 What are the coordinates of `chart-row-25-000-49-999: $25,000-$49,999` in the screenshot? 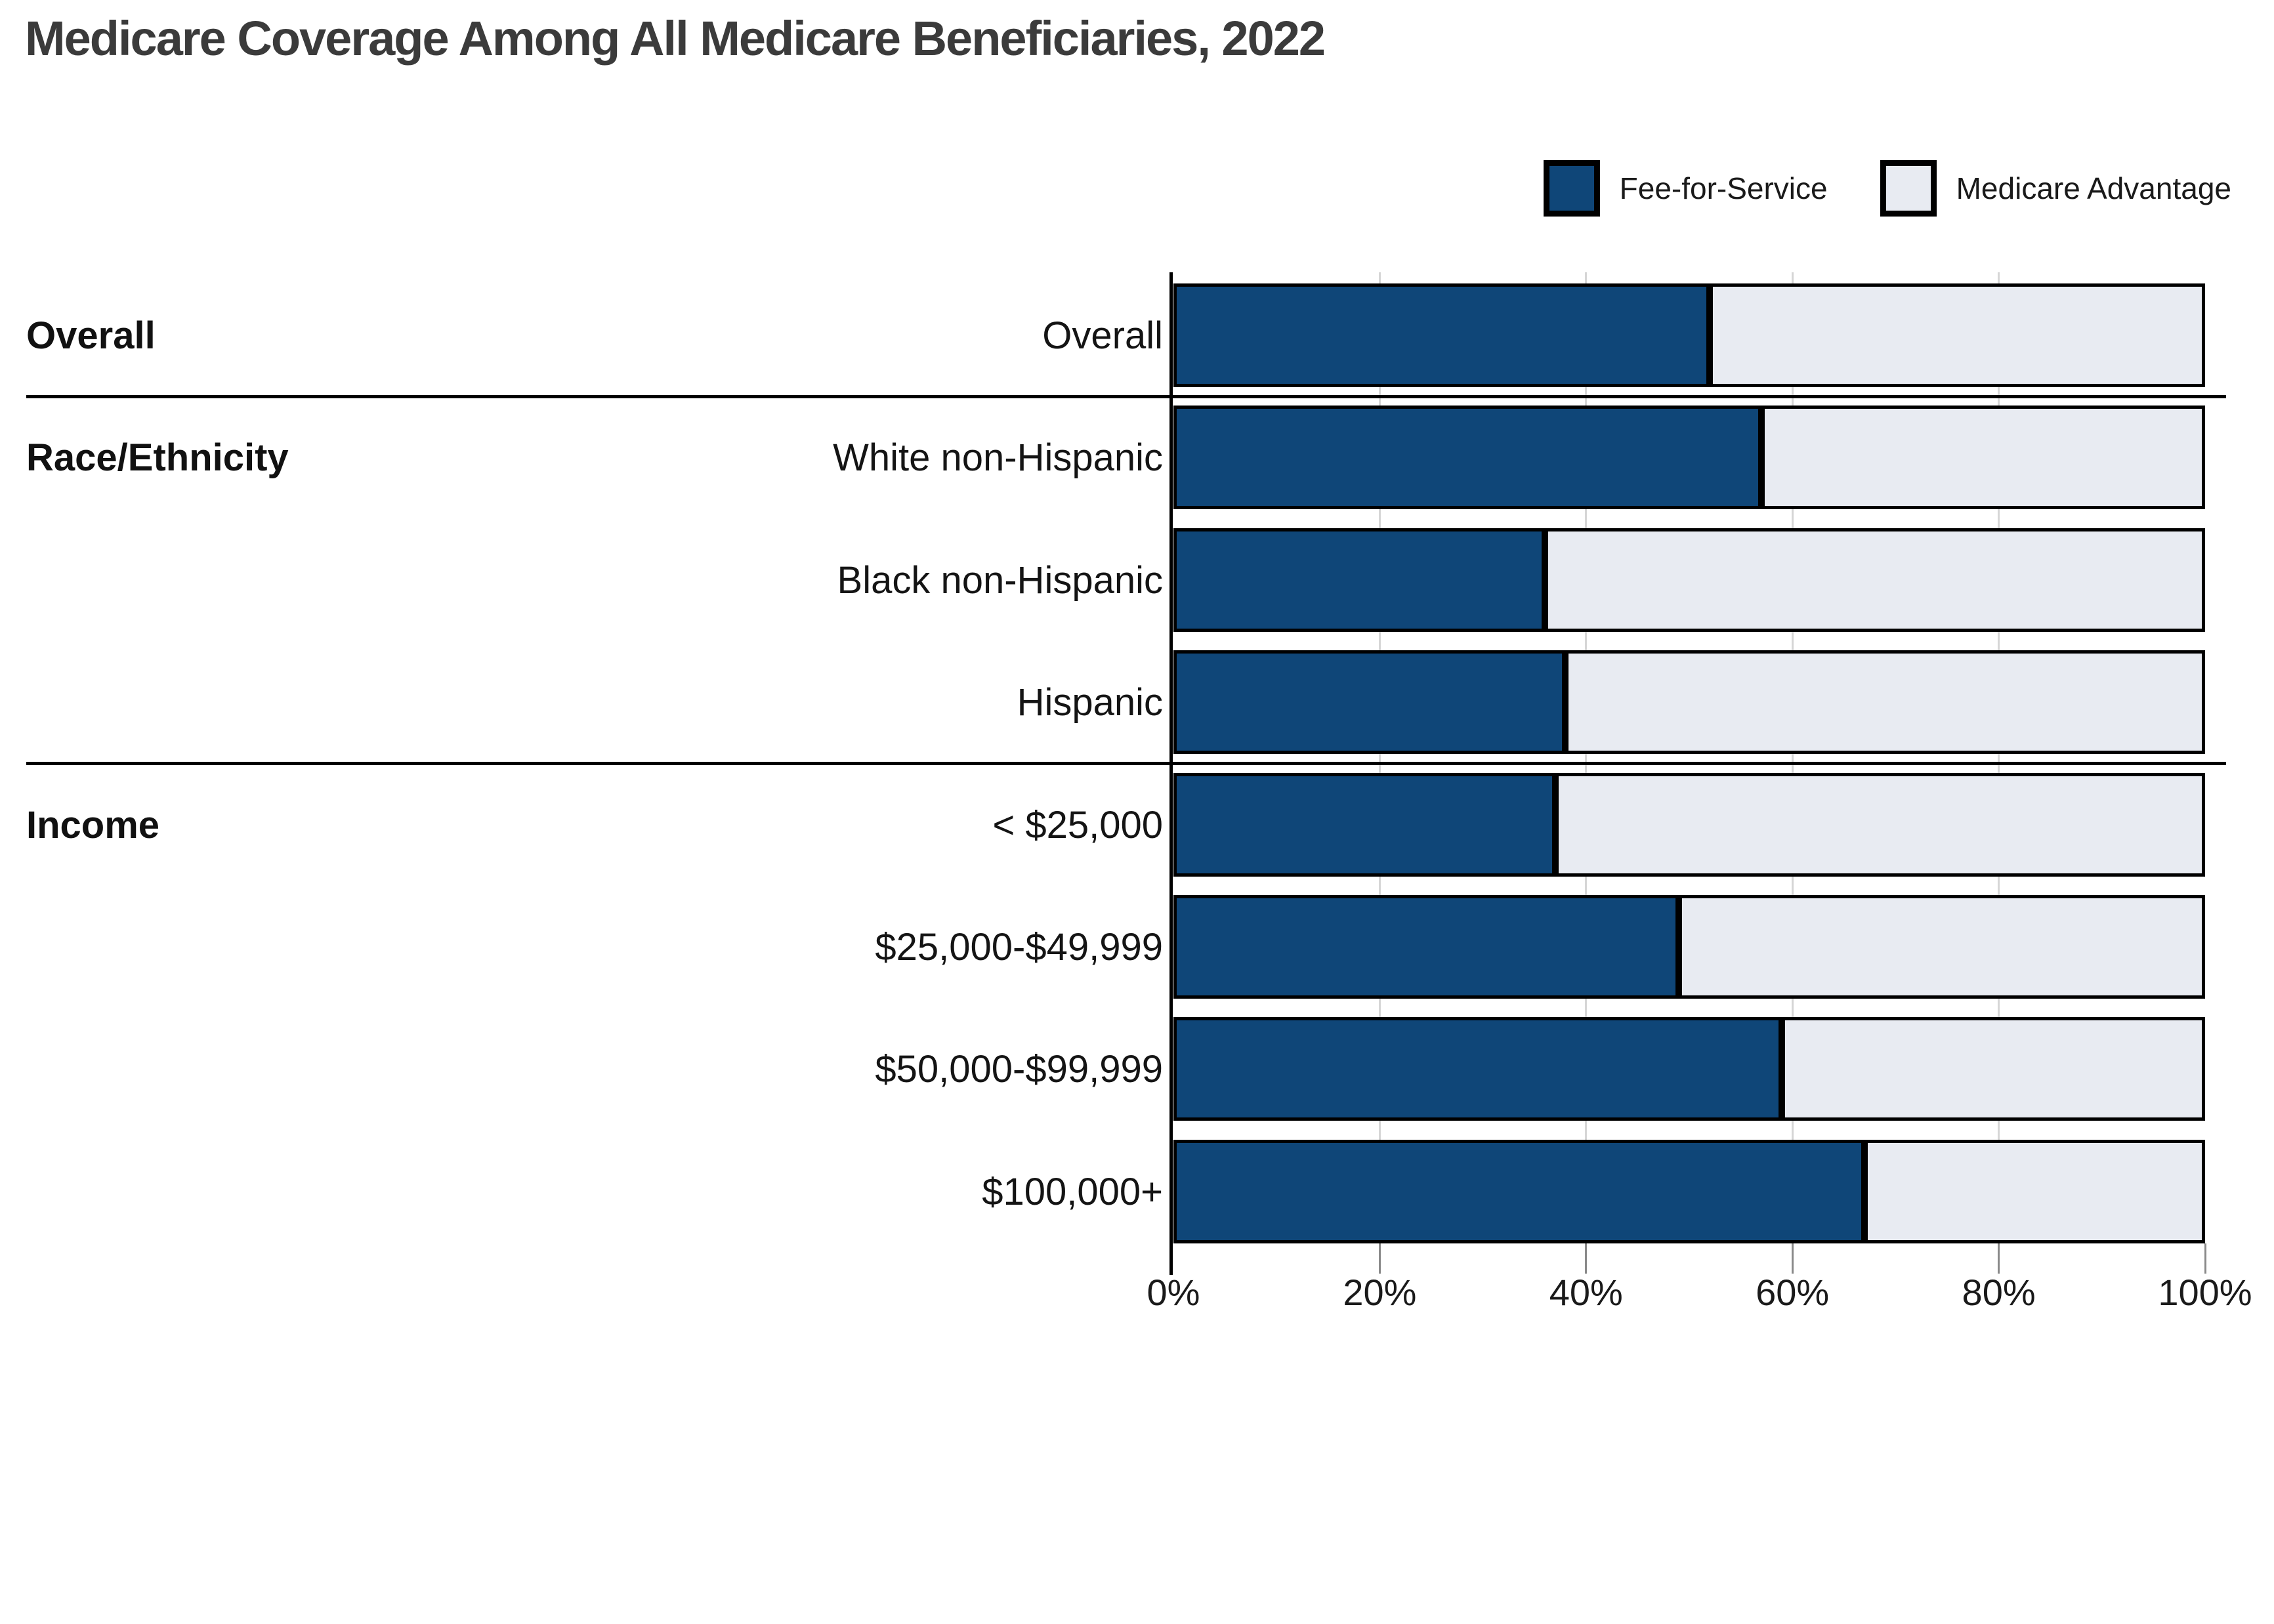 It's located at (1137, 947).